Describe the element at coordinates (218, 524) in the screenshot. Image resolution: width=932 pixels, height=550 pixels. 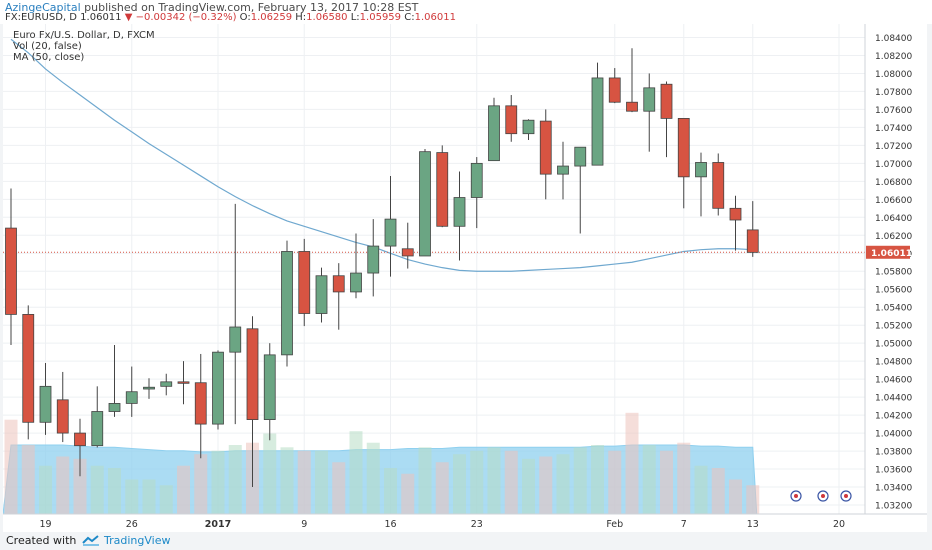
I see `x-tick-label: 2017` at that location.